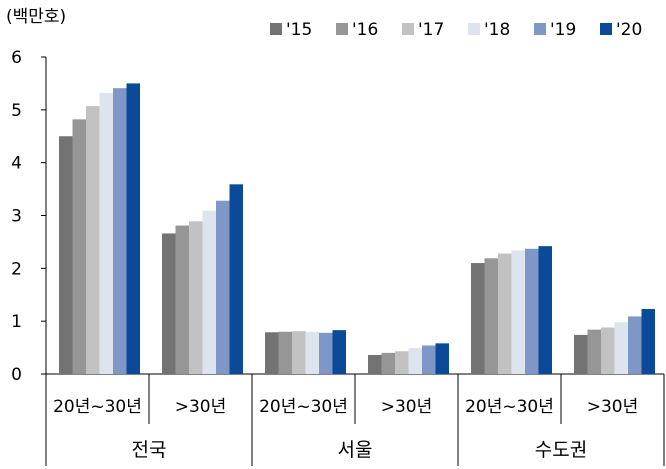 Image resolution: width=666 pixels, height=469 pixels. What do you see at coordinates (431, 30) in the screenshot?
I see `legend-label: '17` at bounding box center [431, 30].